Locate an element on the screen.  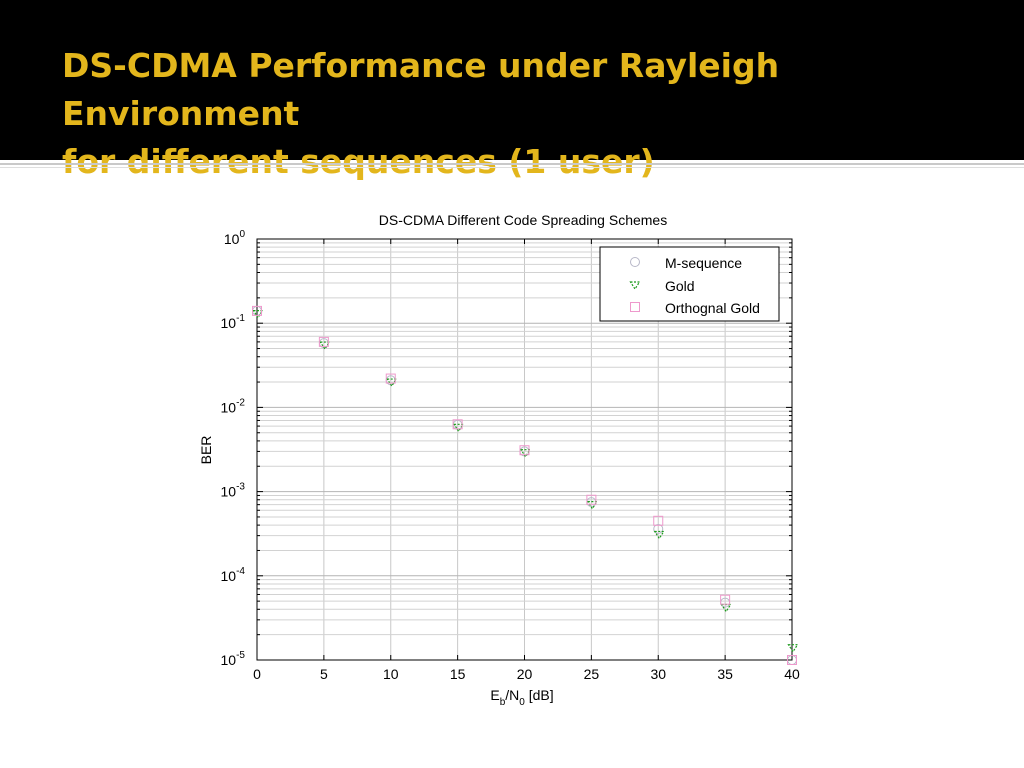
x-tick-label: 35 is located at coordinates (725, 674).